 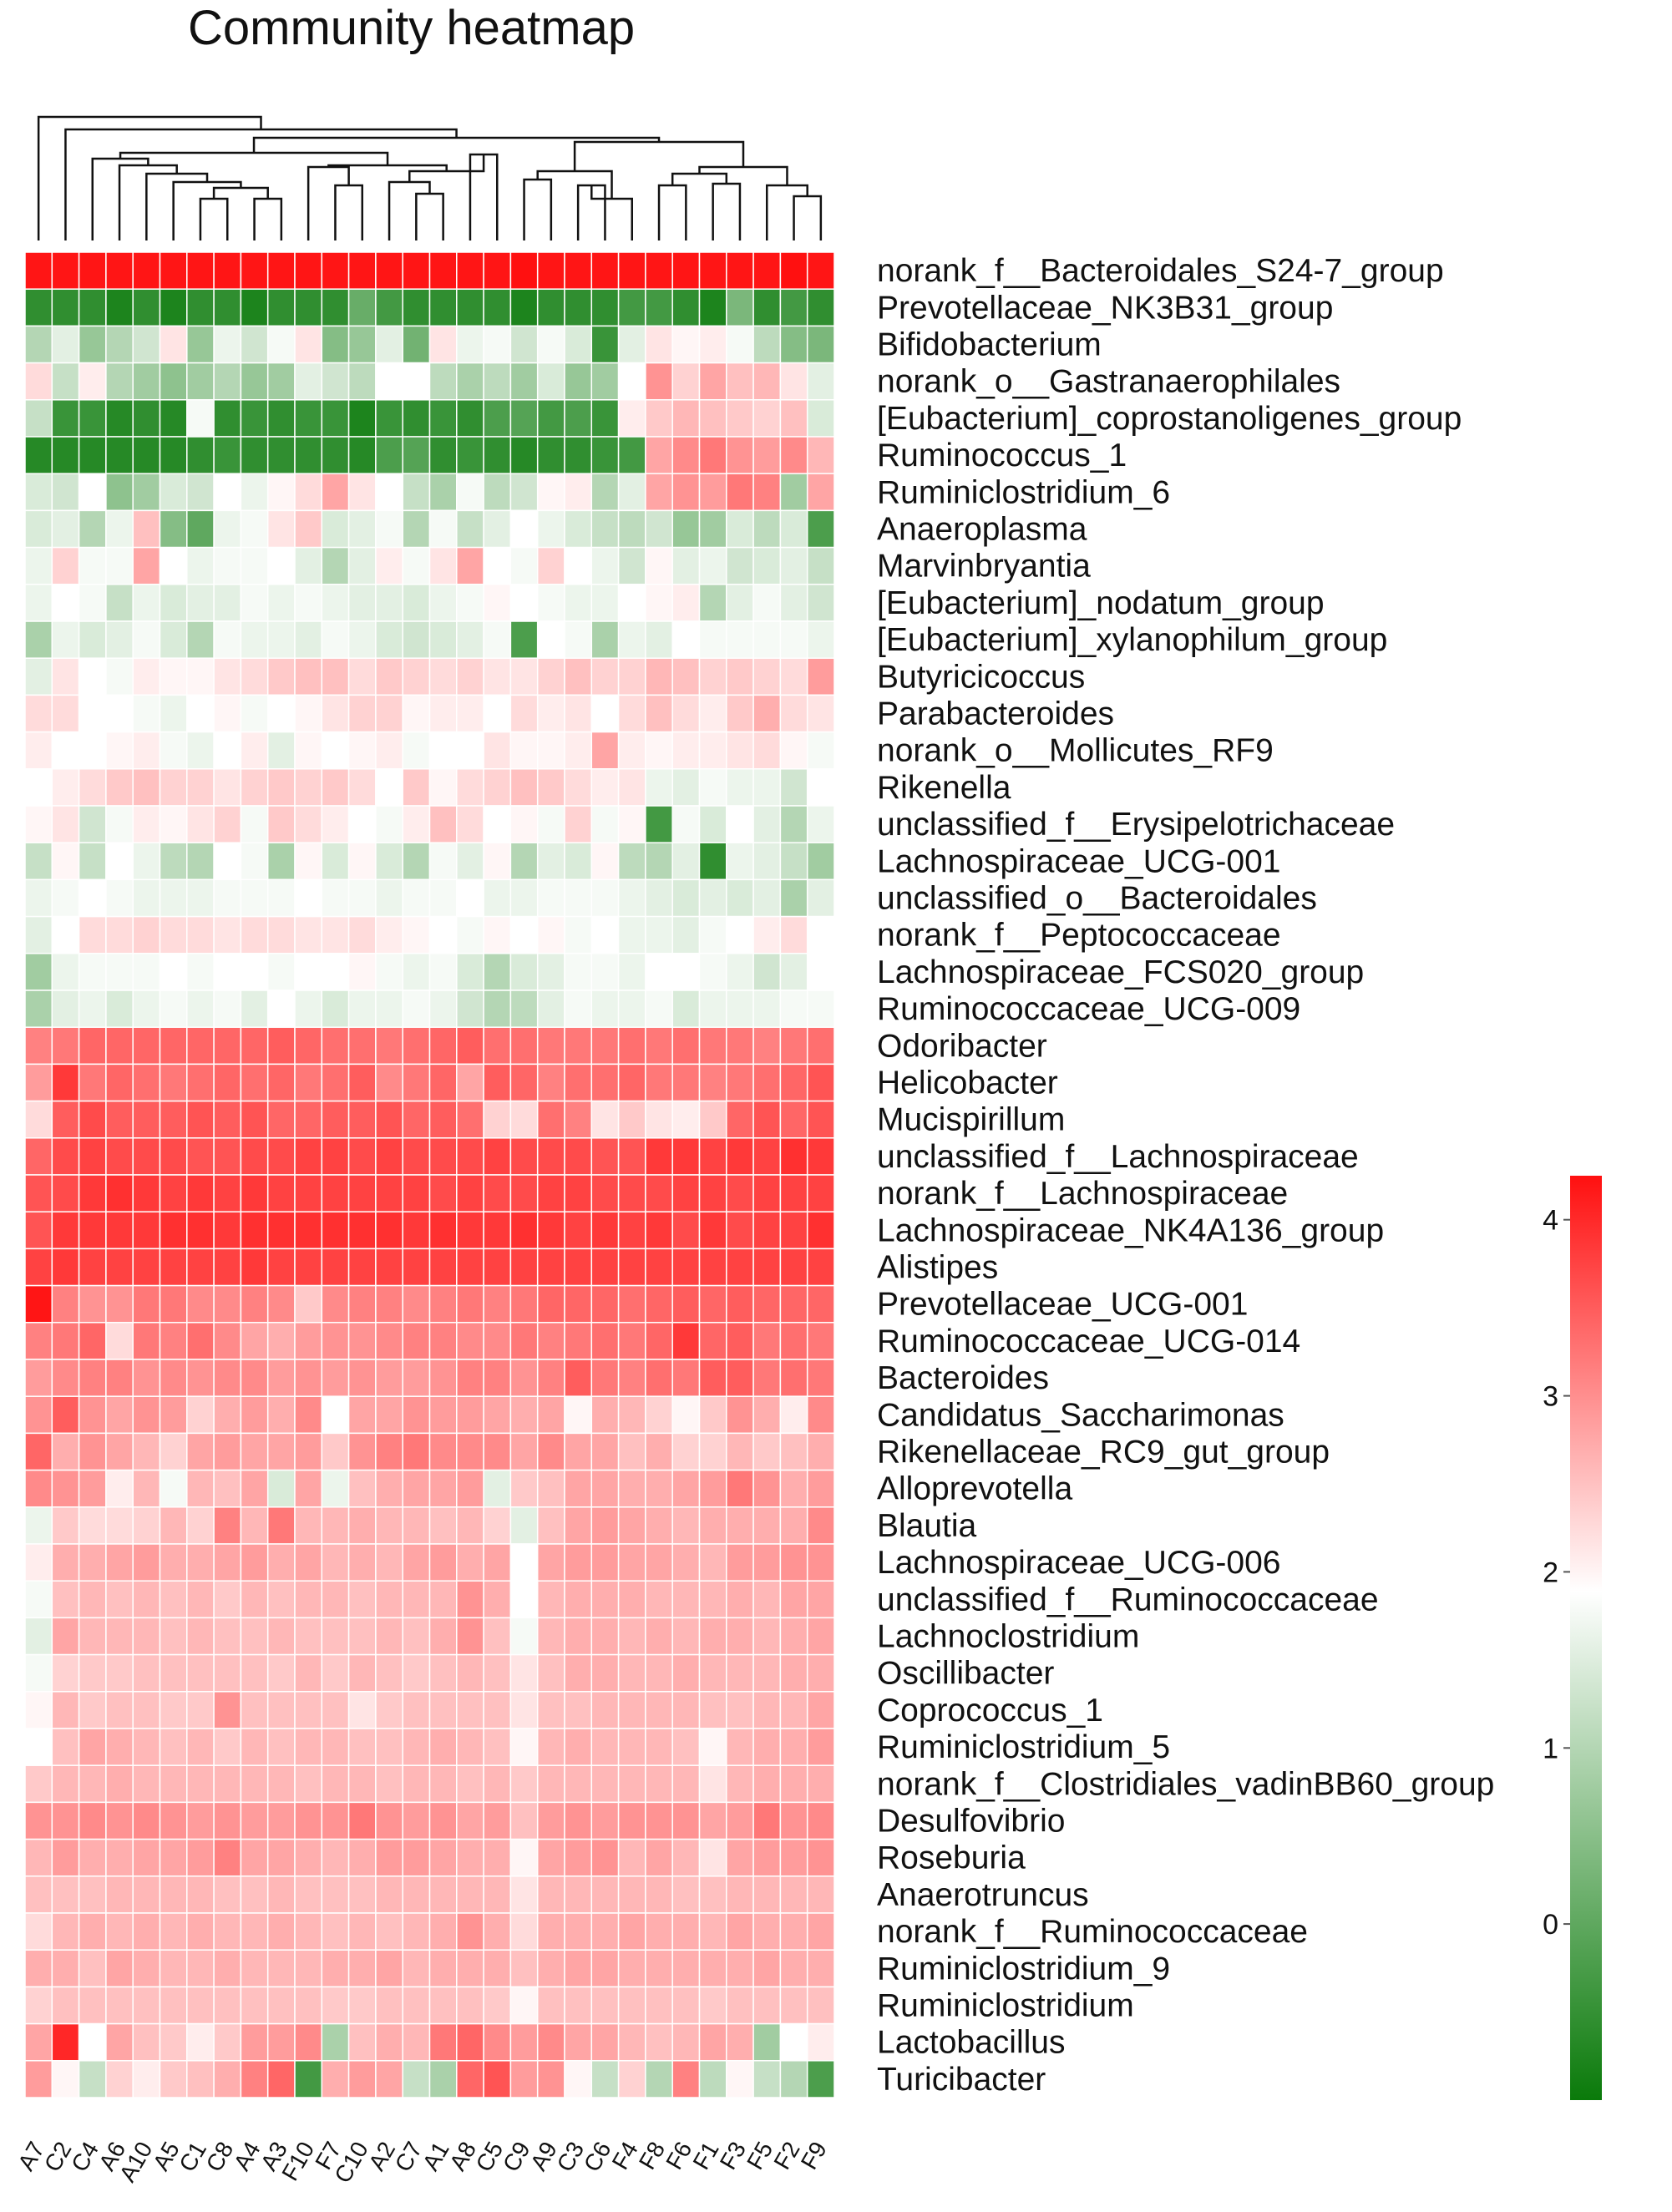 I want to click on row-label: Marvinbryantia, so click(x=984, y=567).